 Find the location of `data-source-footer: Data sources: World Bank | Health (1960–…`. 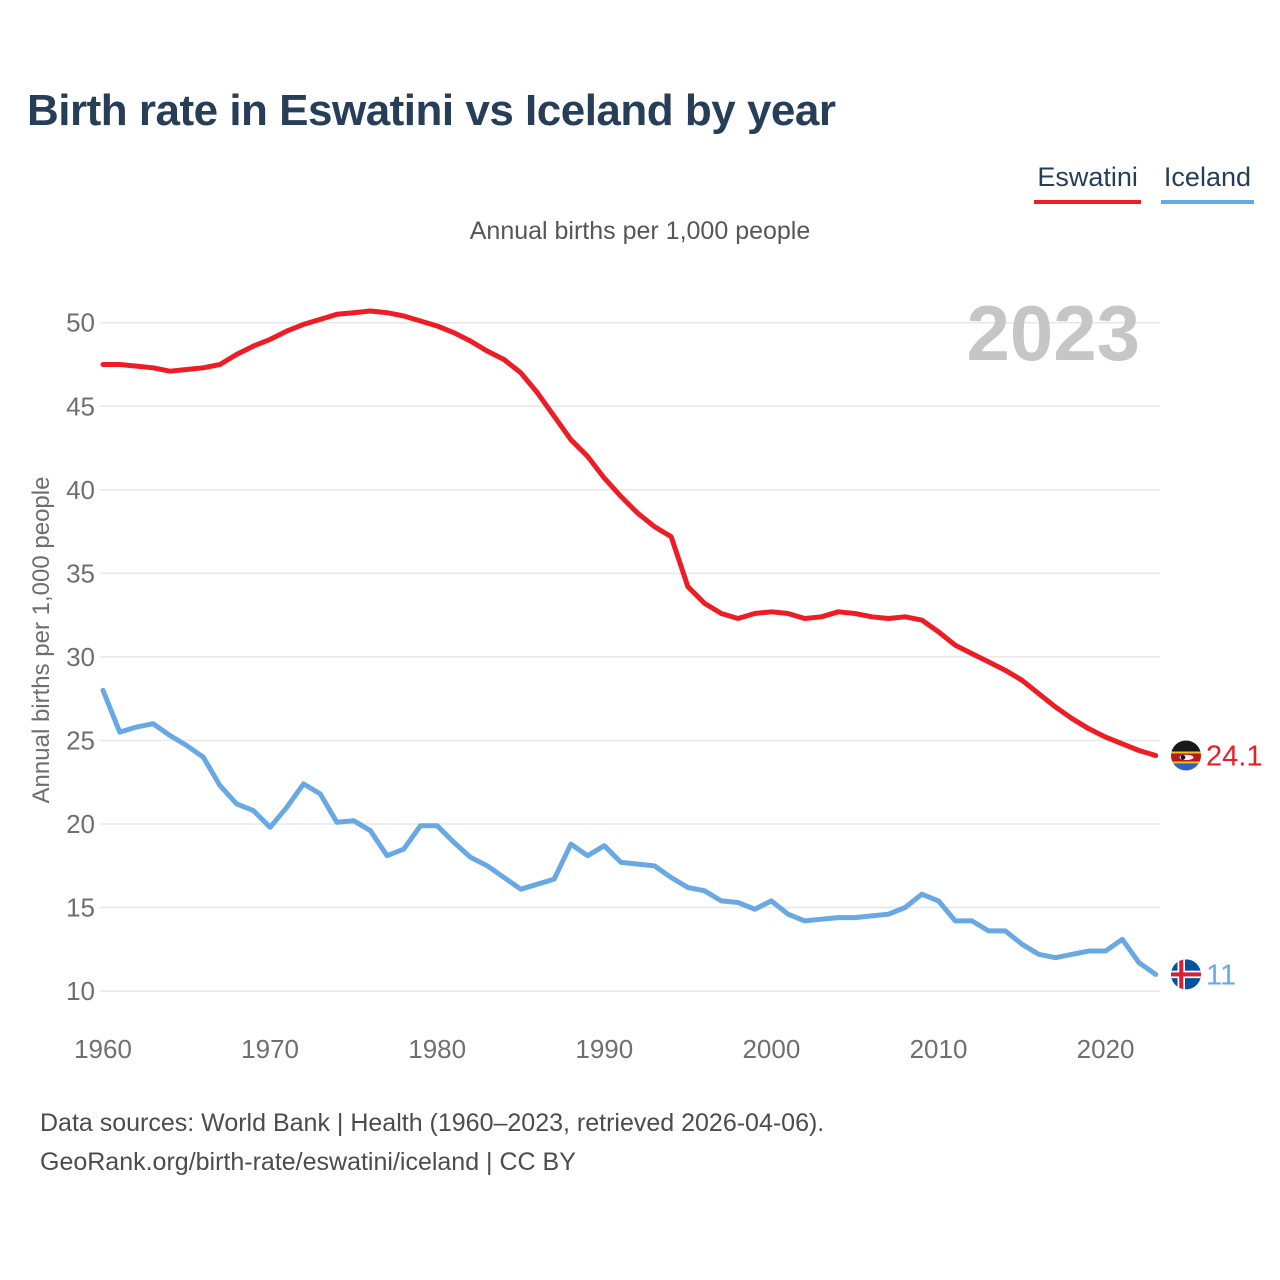

data-source-footer: Data sources: World Bank | Health (1960–… is located at coordinates (432, 1143).